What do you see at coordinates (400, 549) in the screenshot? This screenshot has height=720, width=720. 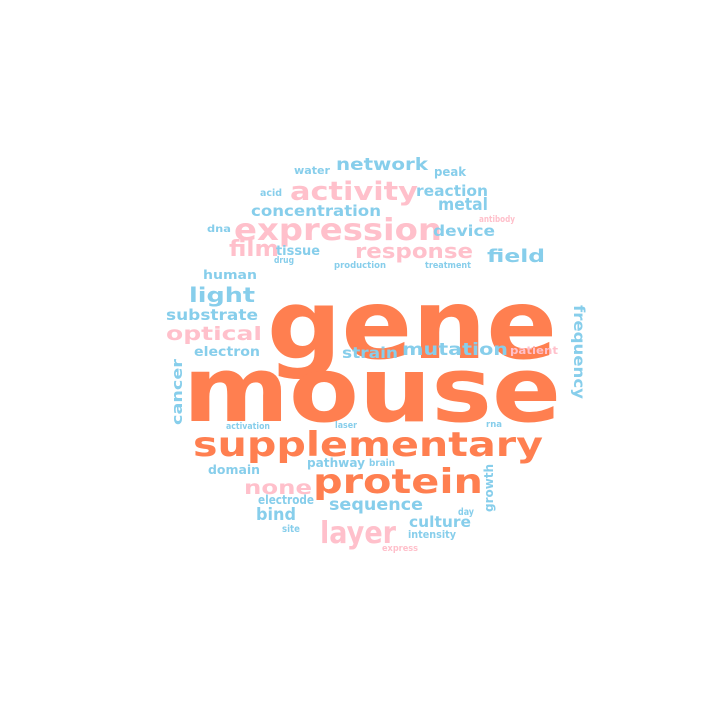 I see `word-express: express` at bounding box center [400, 549].